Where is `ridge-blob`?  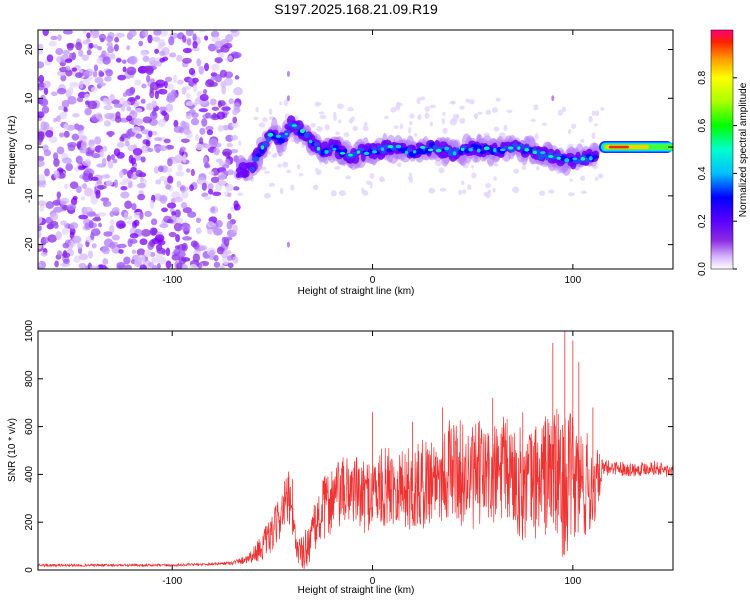
ridge-blob is located at coordinates (246, 173).